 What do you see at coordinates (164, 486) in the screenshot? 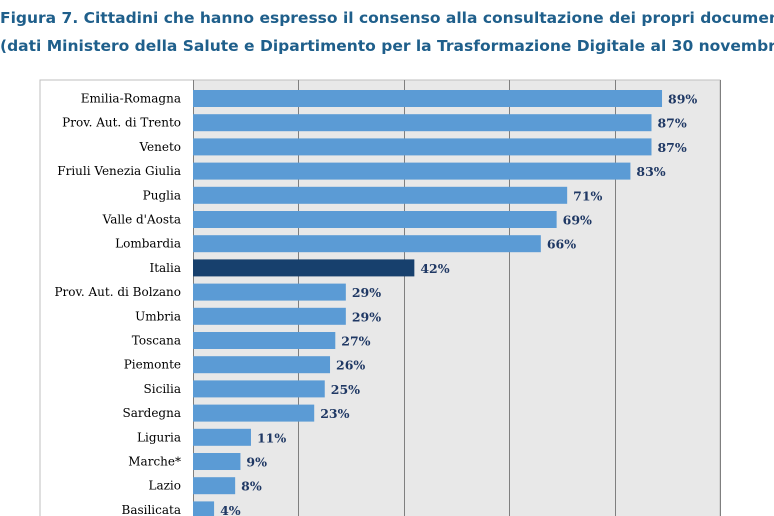
I see `category-label: Lazio` at bounding box center [164, 486].